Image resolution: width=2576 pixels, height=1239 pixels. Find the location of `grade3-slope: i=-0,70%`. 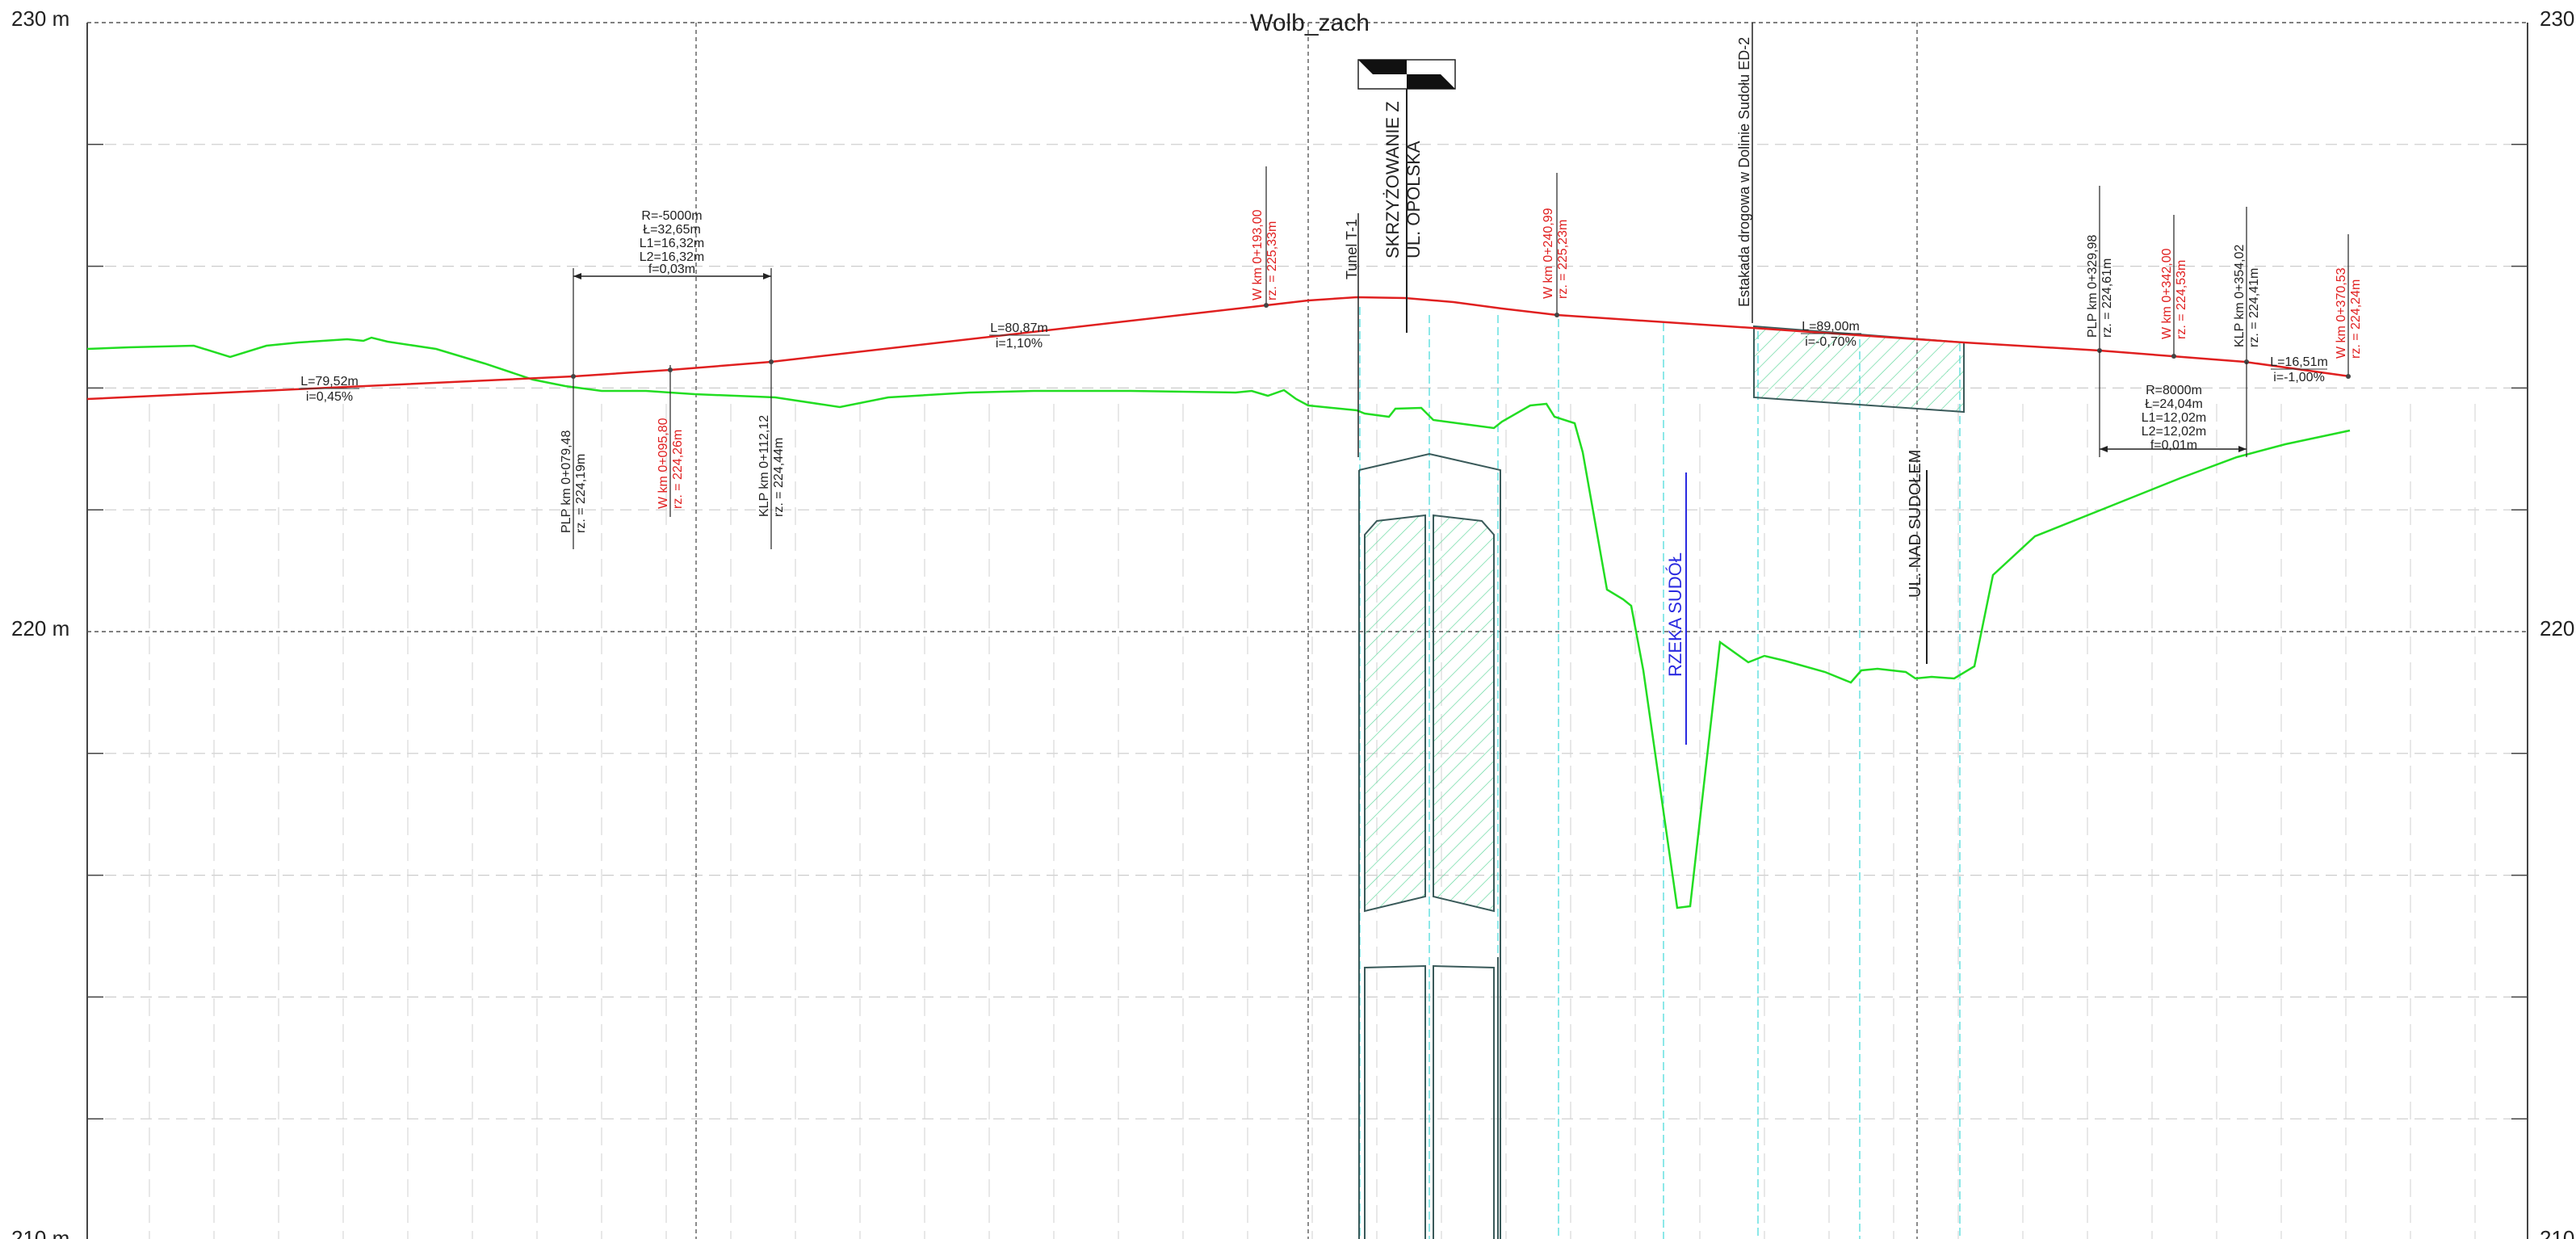

grade3-slope: i=-0,70% is located at coordinates (1830, 342).